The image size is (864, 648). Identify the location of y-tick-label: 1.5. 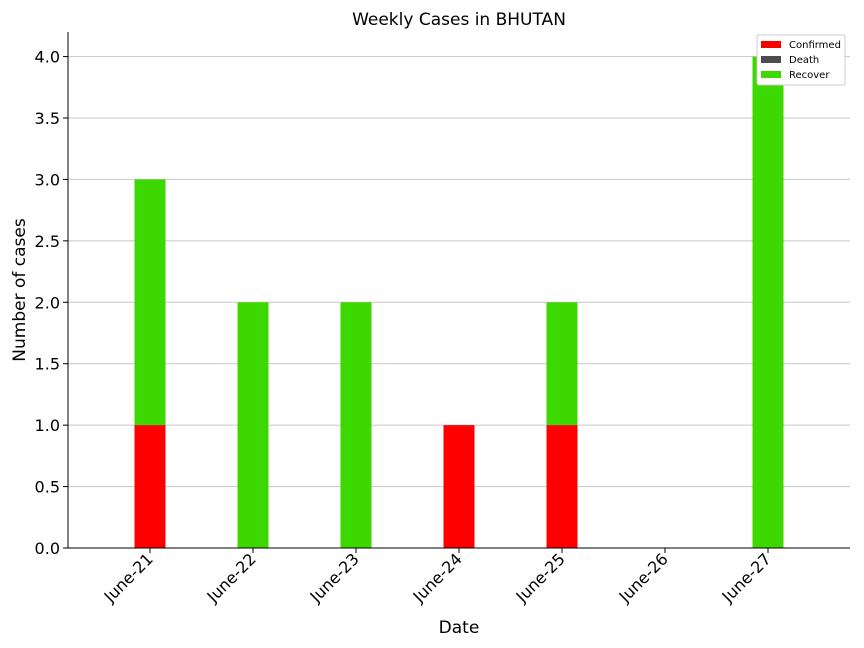
(47, 364).